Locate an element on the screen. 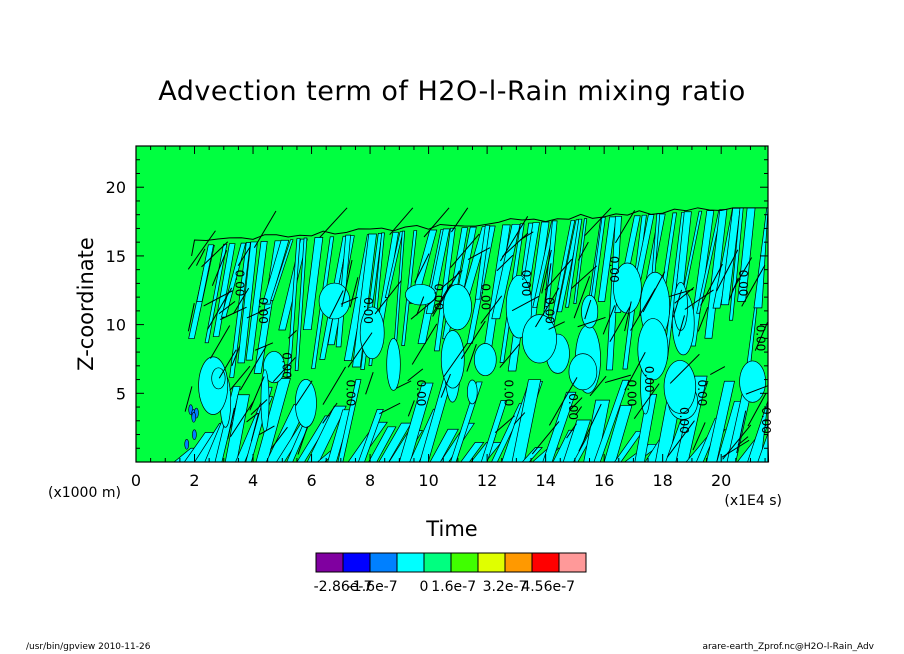 The width and height of the screenshot is (904, 654). y-tick-label: 15 is located at coordinates (116, 256).